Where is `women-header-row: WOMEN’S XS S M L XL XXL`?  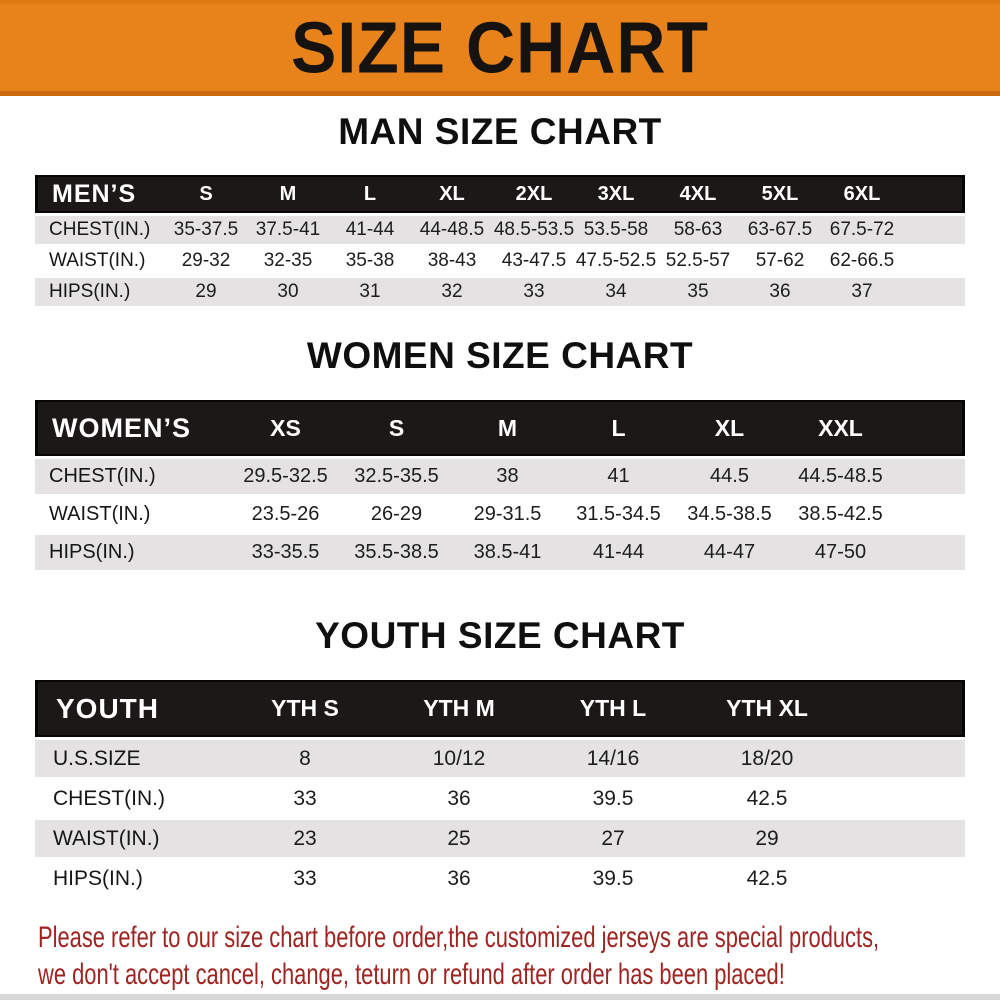
women-header-row: WOMEN’S XS S M L XL XXL is located at coordinates (500, 428).